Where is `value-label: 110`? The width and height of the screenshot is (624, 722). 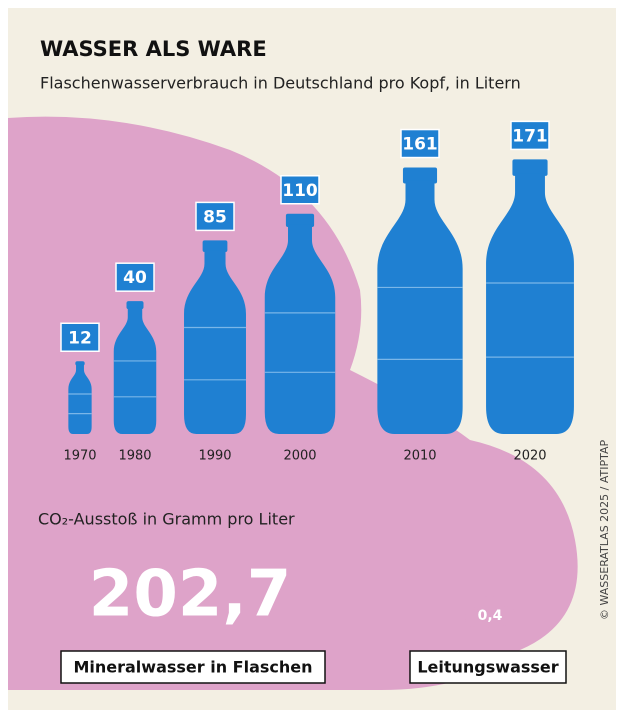
value-label: 110 is located at coordinates (300, 191).